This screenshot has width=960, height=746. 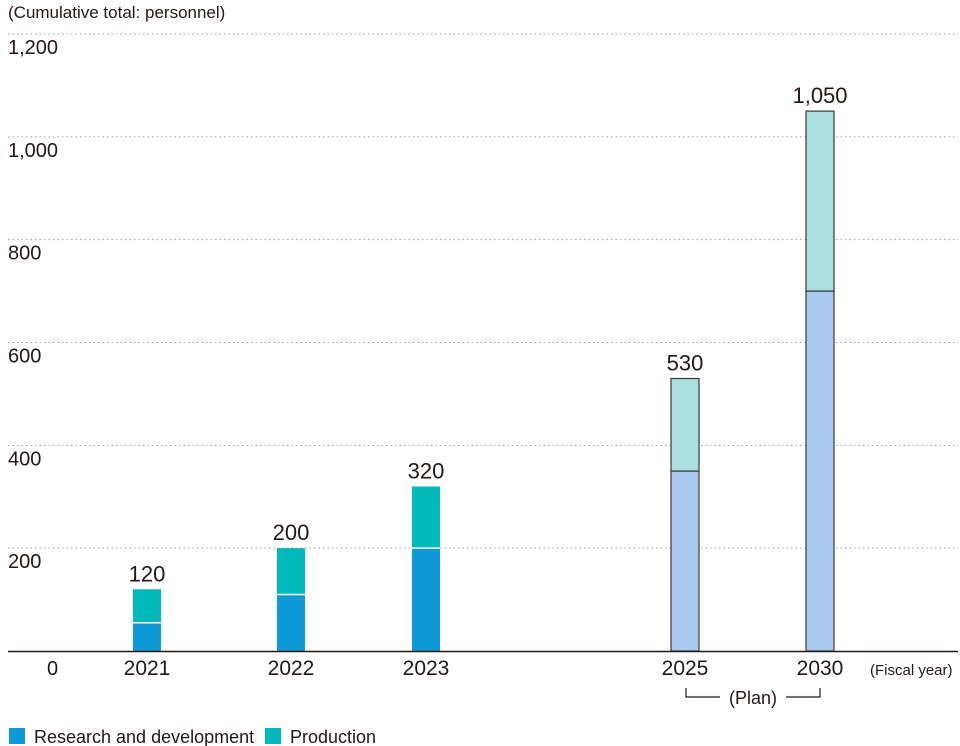 I want to click on total-label-2030: 1,050, so click(x=819, y=95).